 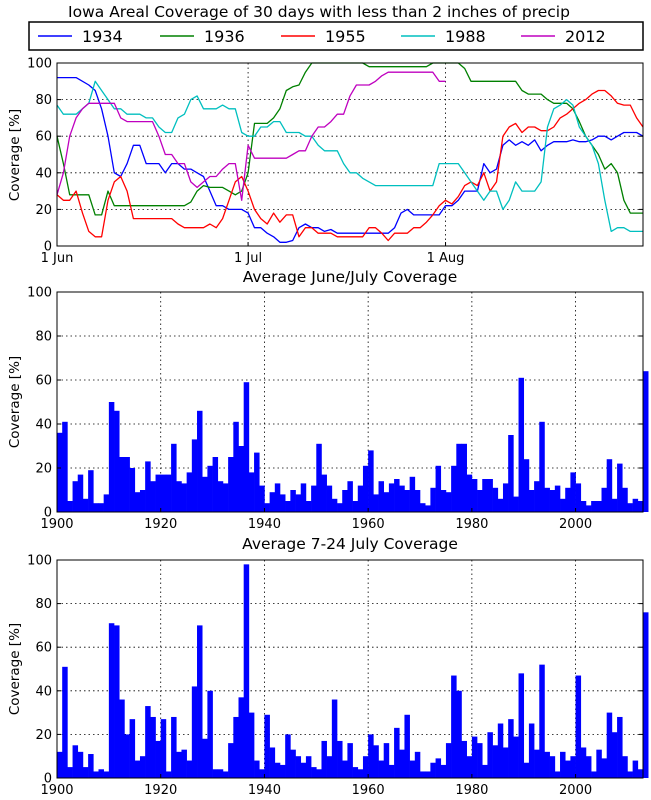 What do you see at coordinates (371, 481) in the screenshot?
I see `junejuly-bar-1960` at bounding box center [371, 481].